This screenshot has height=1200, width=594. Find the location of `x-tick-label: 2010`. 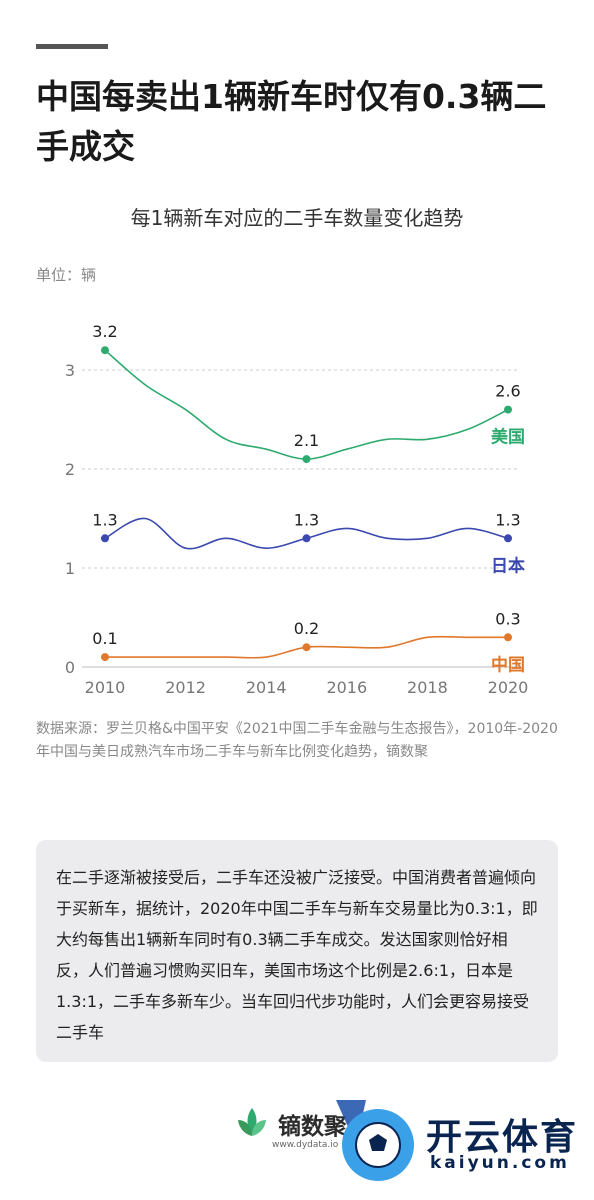

x-tick-label: 2010 is located at coordinates (105, 687).